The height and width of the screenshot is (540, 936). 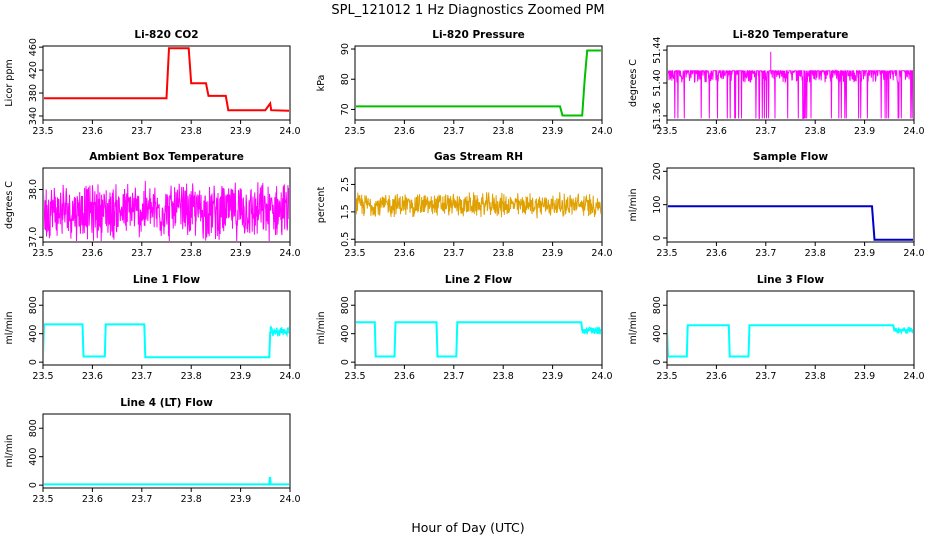 I want to click on y-tick-label: 380, so click(x=33, y=93).